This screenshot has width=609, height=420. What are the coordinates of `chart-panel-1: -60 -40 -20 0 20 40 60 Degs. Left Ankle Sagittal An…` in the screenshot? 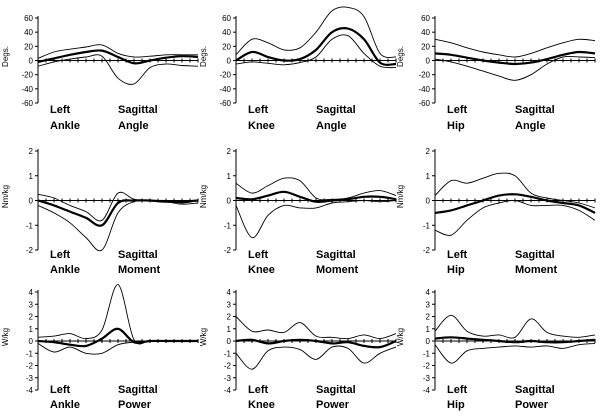 It's located at (100, 73).